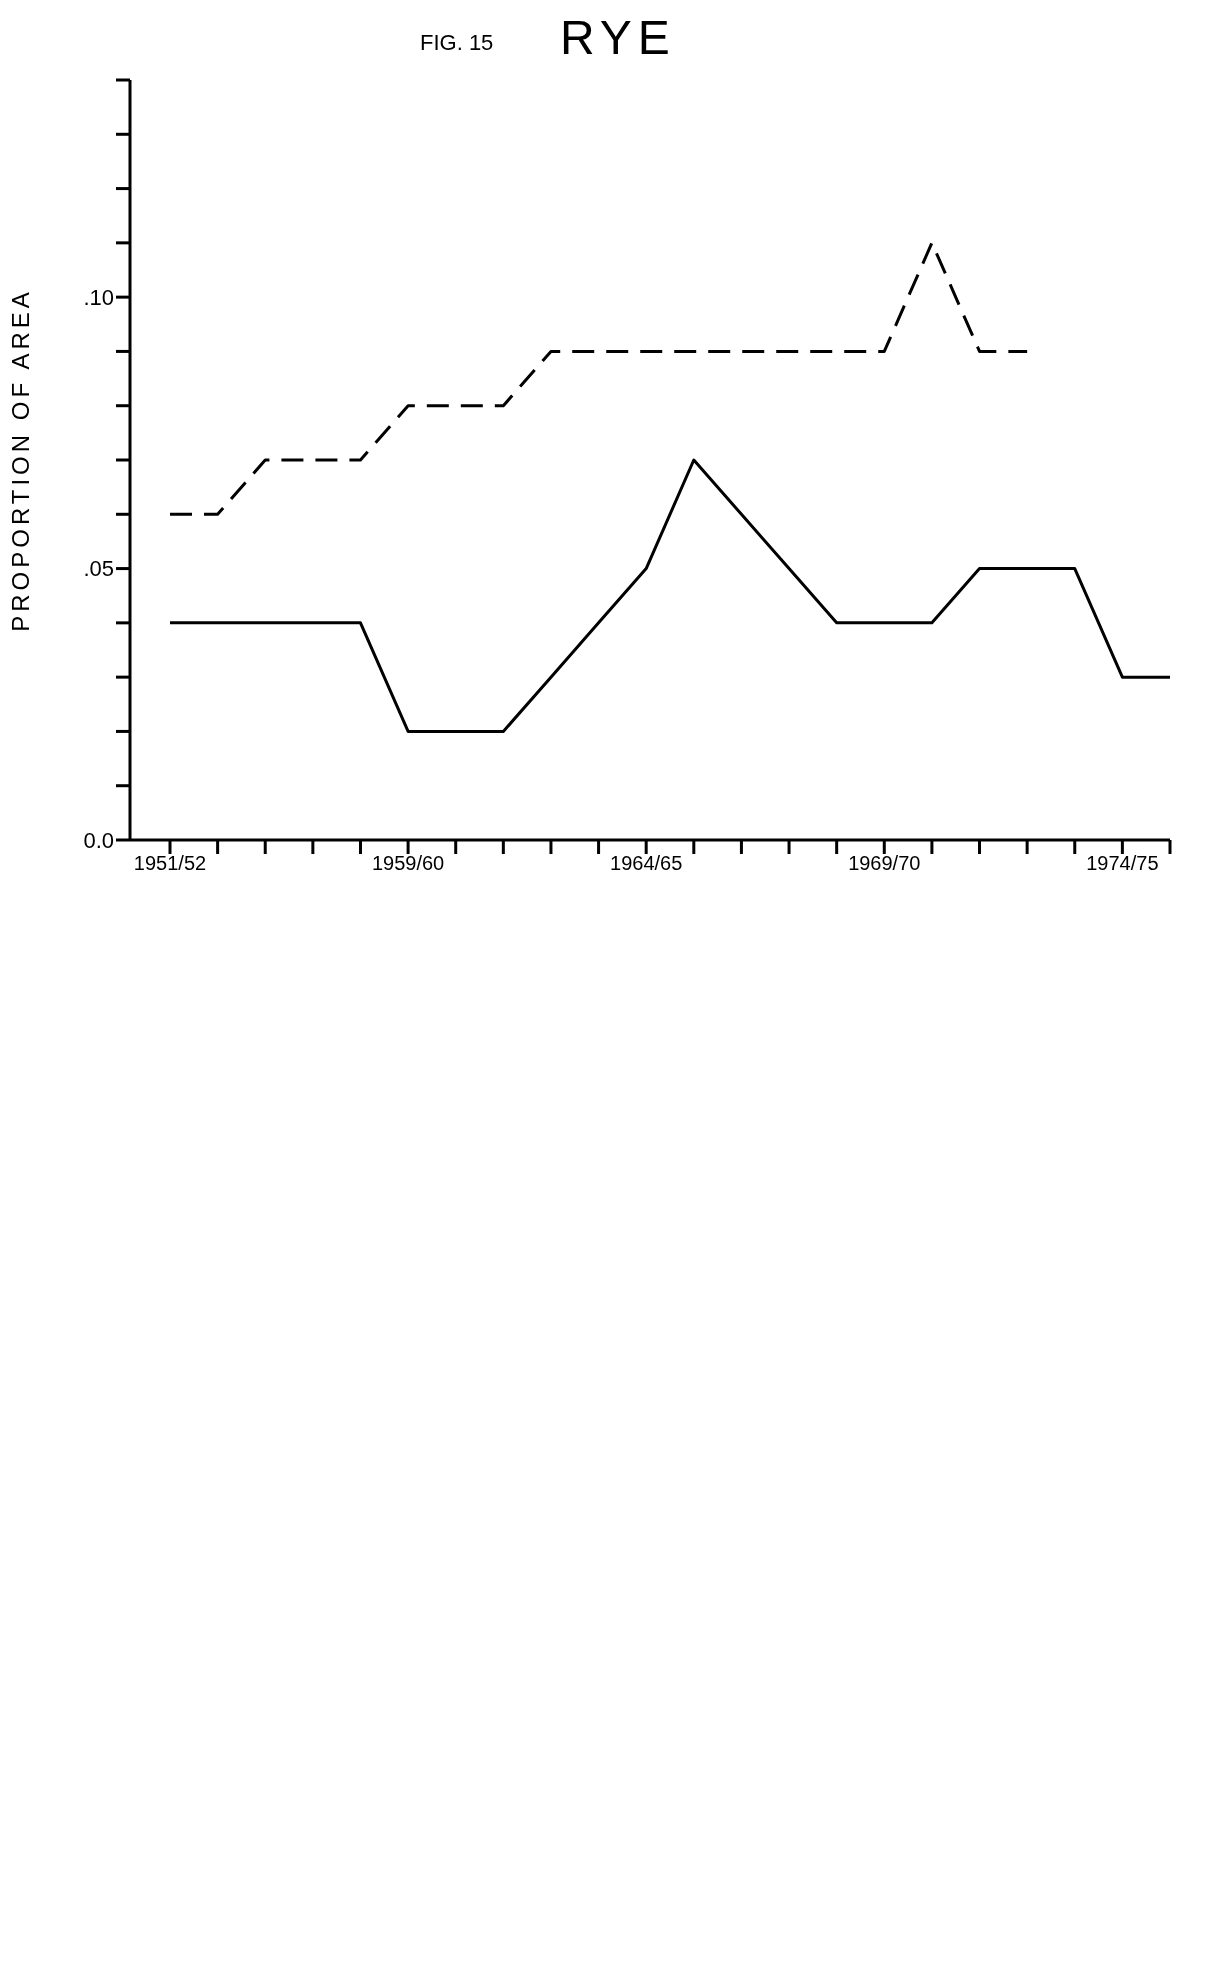 The image size is (1210, 1979). Describe the element at coordinates (170, 863) in the screenshot. I see `x-tick-label: 1951/52` at that location.